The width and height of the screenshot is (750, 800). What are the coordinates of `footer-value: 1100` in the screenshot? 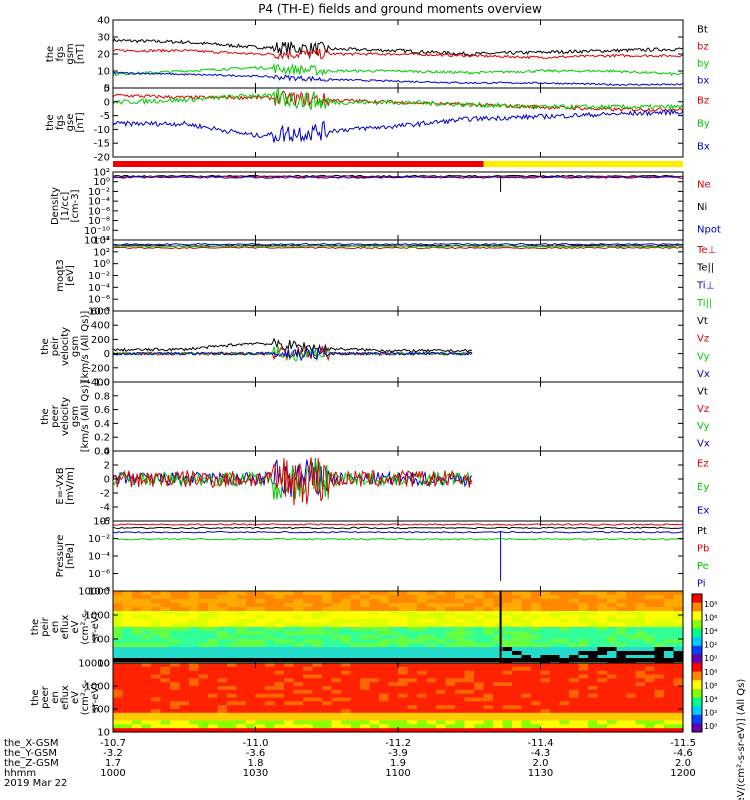 It's located at (397, 773).